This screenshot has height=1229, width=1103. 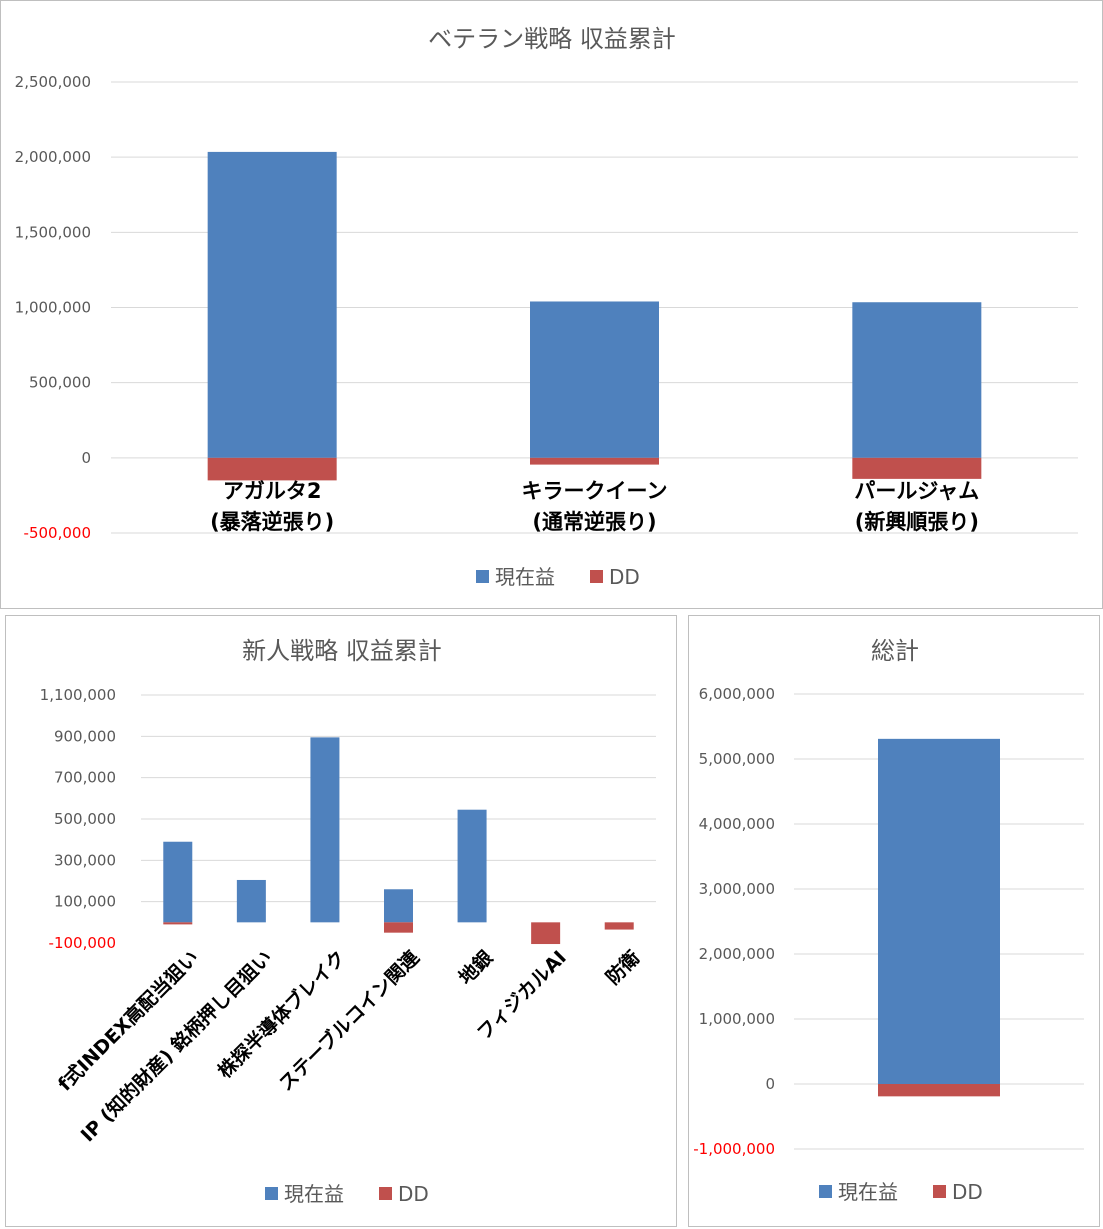 What do you see at coordinates (60, 383) in the screenshot?
I see `veteran-y-tick-label: 500,000` at bounding box center [60, 383].